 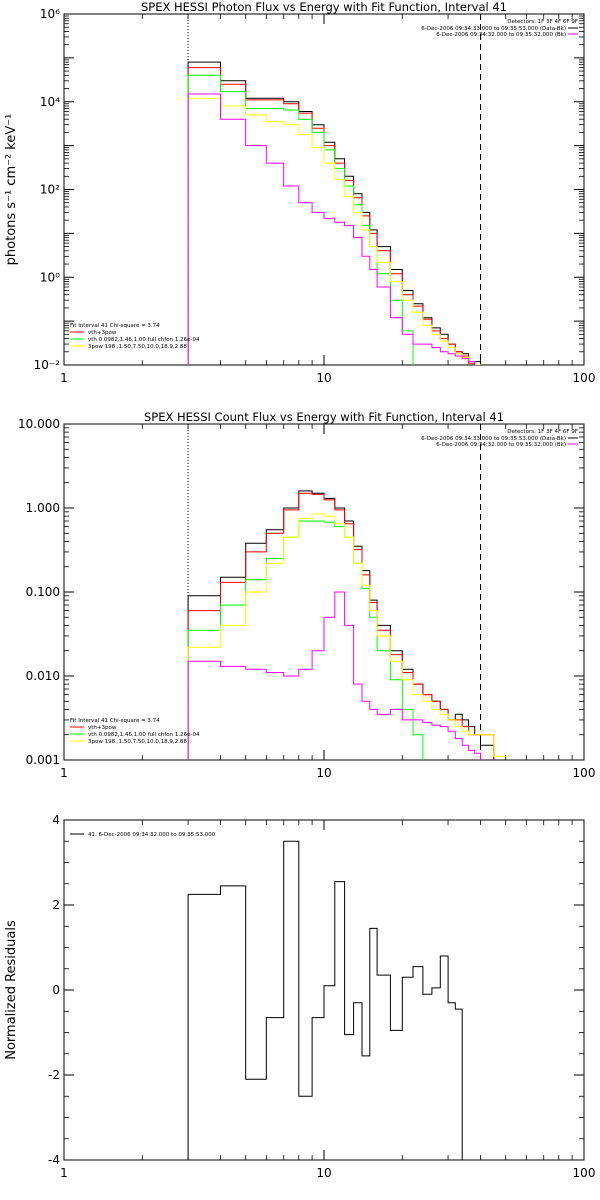 I want to click on y-tick-label: 2, so click(x=56, y=905).